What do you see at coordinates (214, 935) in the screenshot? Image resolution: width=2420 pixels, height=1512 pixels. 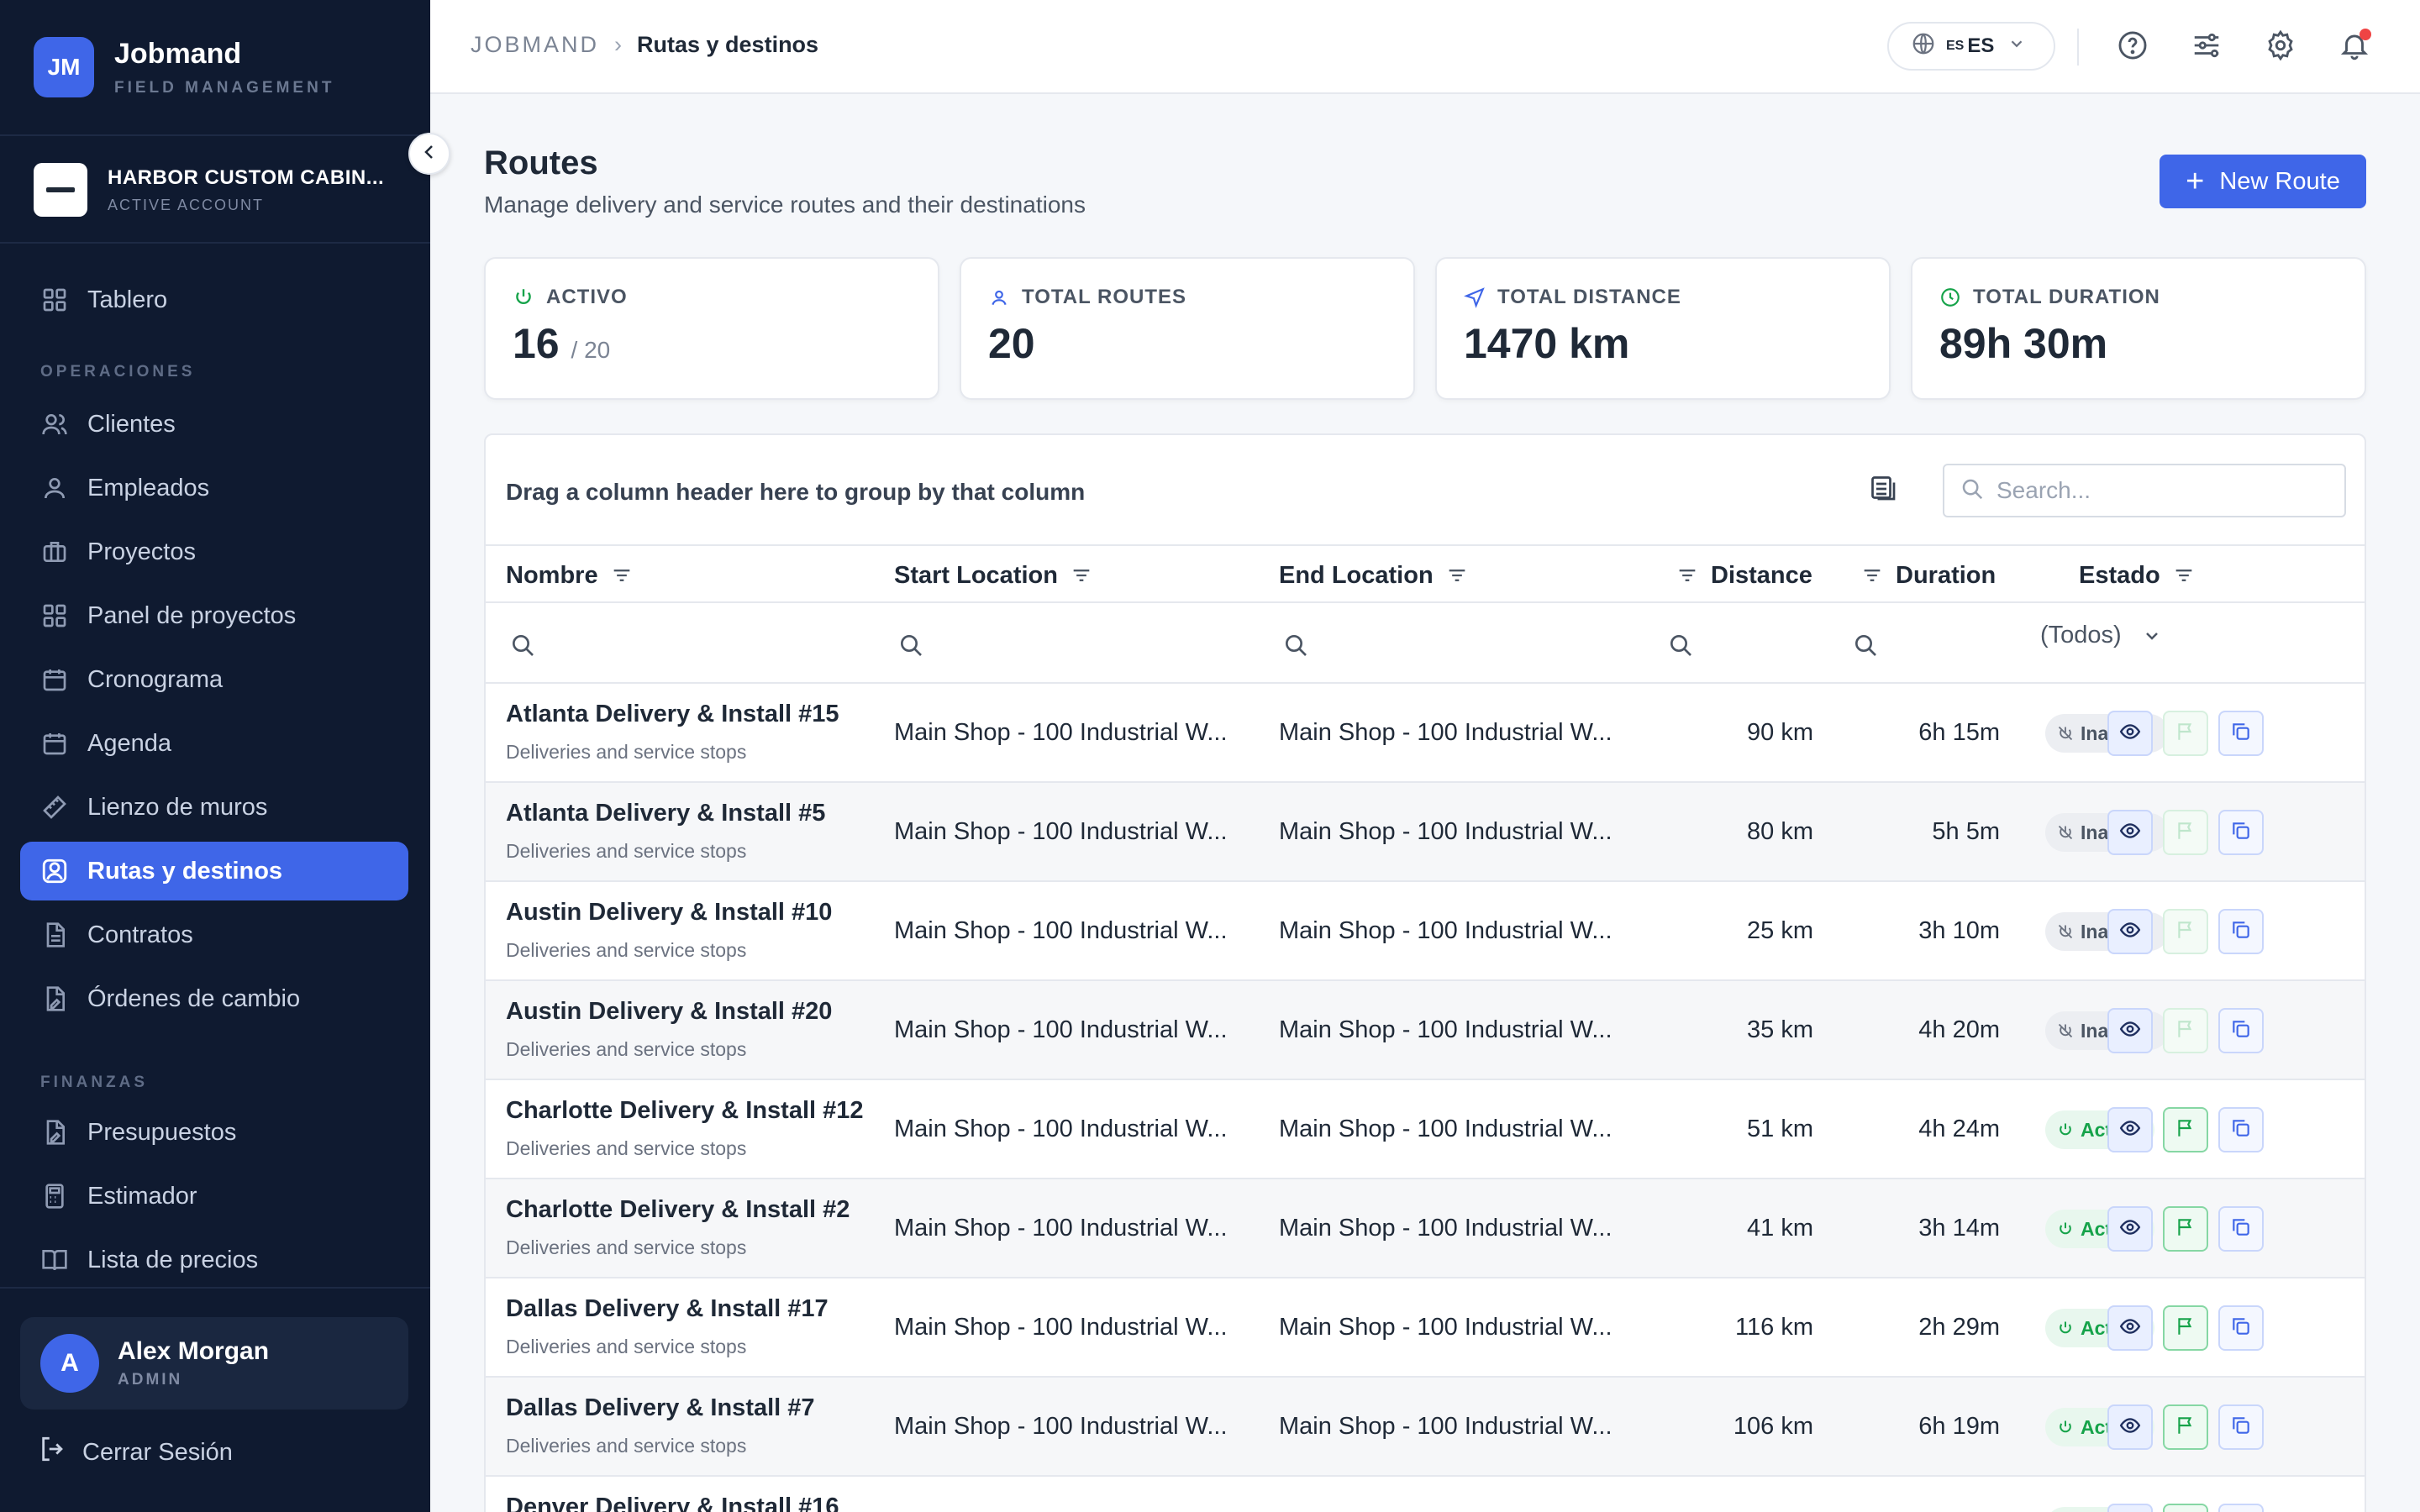 I see `sidebar-item-contracts: Contratos` at bounding box center [214, 935].